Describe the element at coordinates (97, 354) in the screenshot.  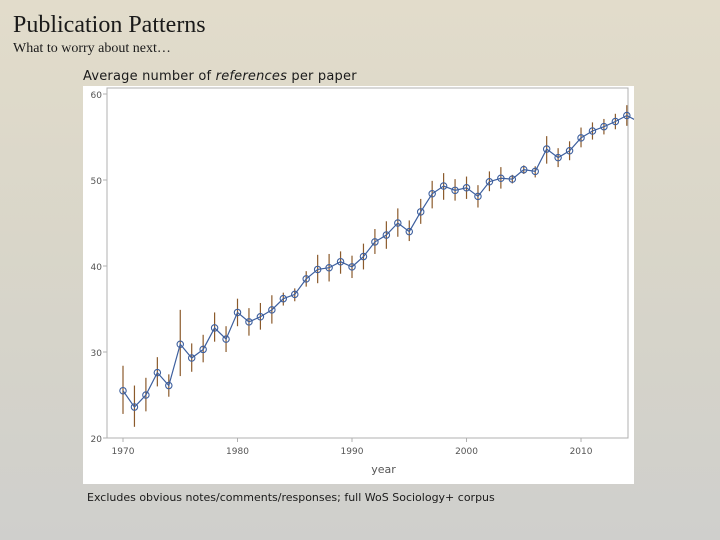
I see `y-tick-label: 30` at that location.